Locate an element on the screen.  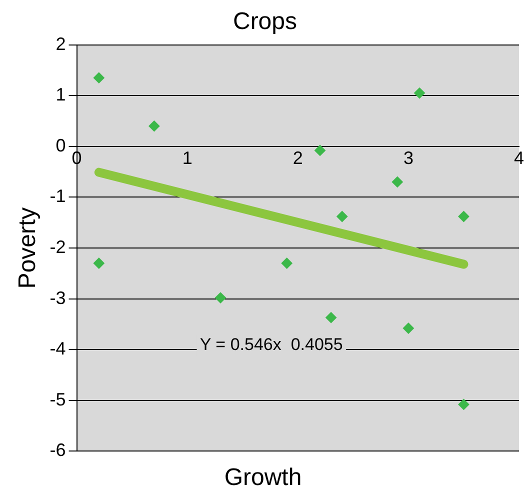
y-axis-title: Poverty is located at coordinates (28, 248).